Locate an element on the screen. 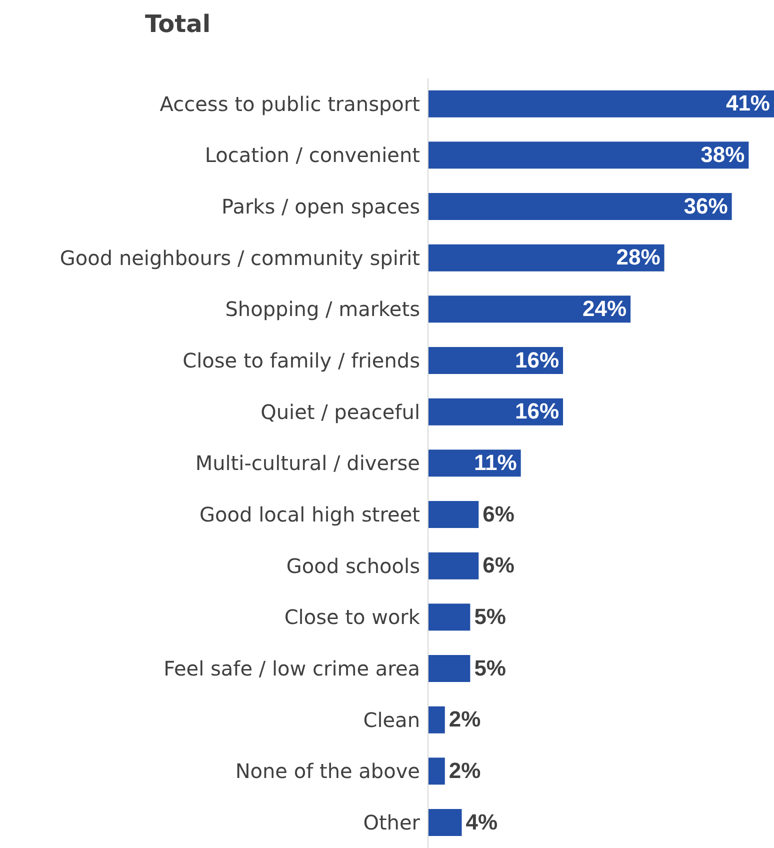 Image resolution: width=774 pixels, height=848 pixels. y-tick-label: Good schools is located at coordinates (353, 566).